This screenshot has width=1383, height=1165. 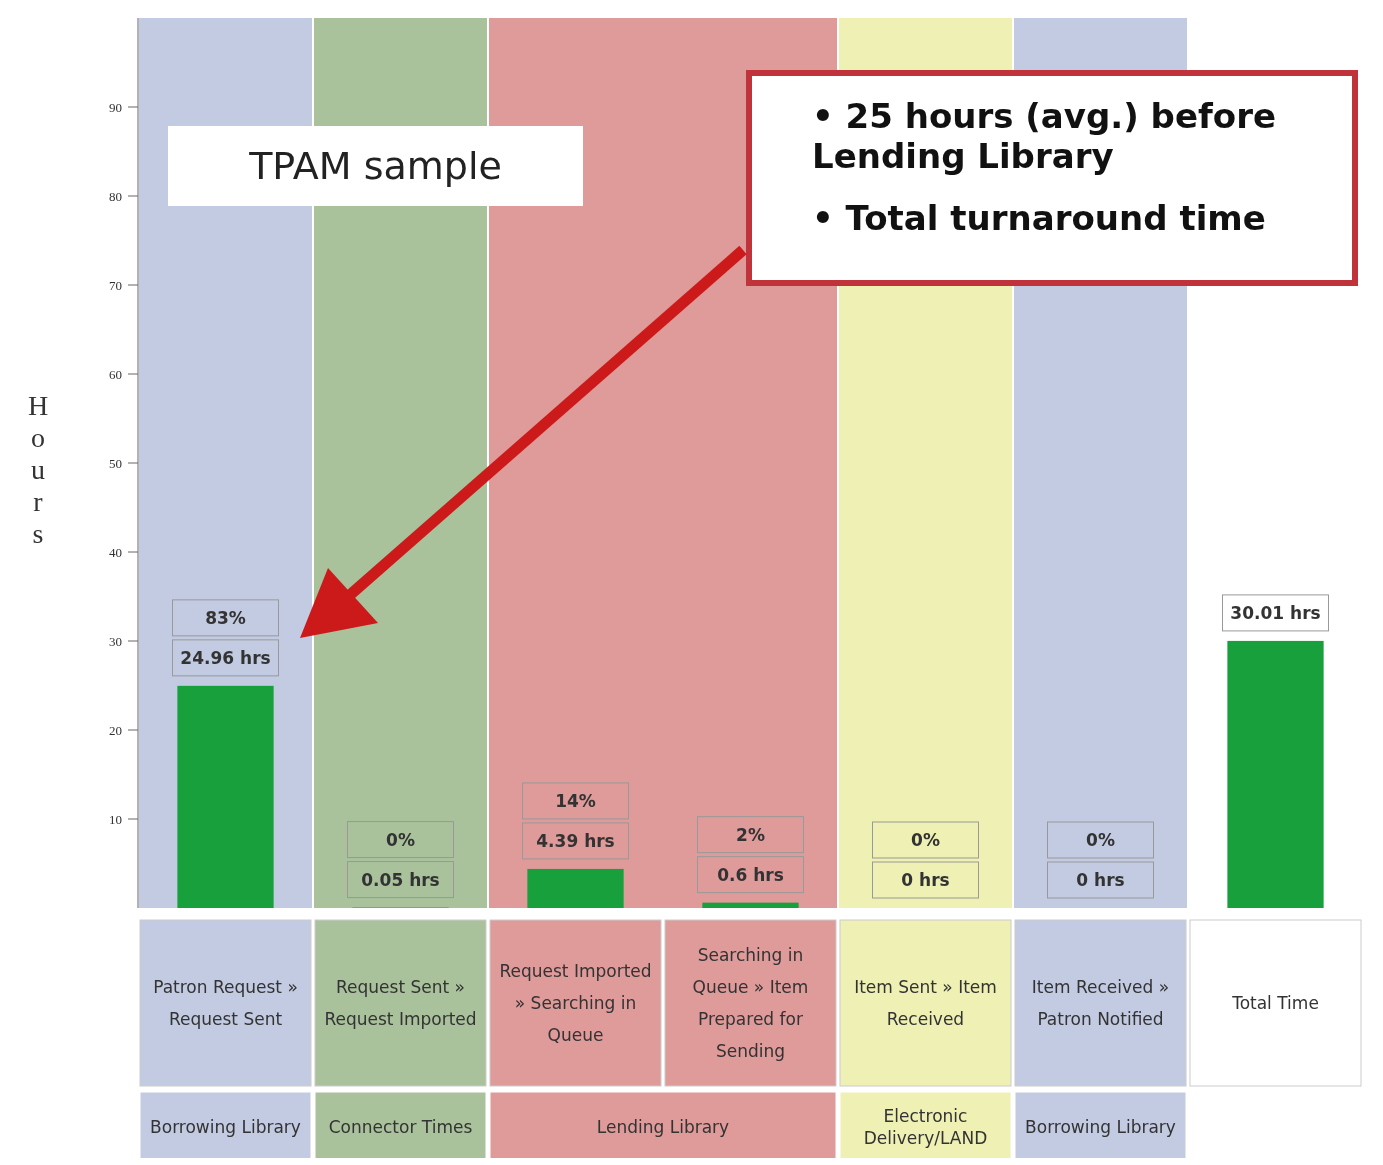 I want to click on y-tick-label: 20, so click(x=115, y=730).